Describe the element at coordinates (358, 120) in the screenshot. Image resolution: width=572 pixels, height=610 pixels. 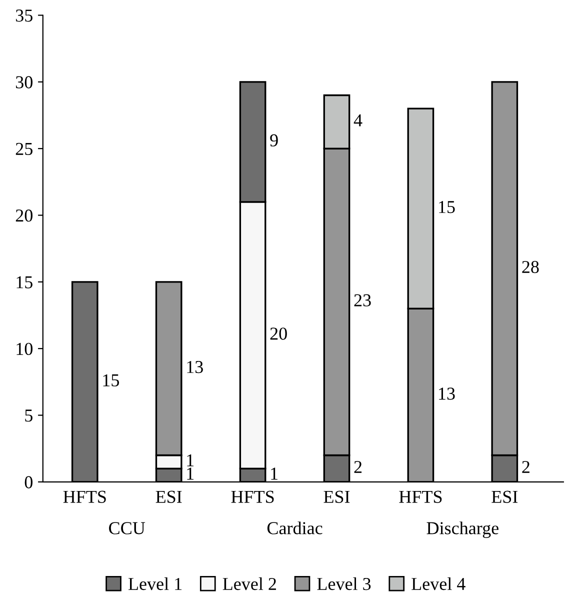
I see `data-label: 4` at that location.